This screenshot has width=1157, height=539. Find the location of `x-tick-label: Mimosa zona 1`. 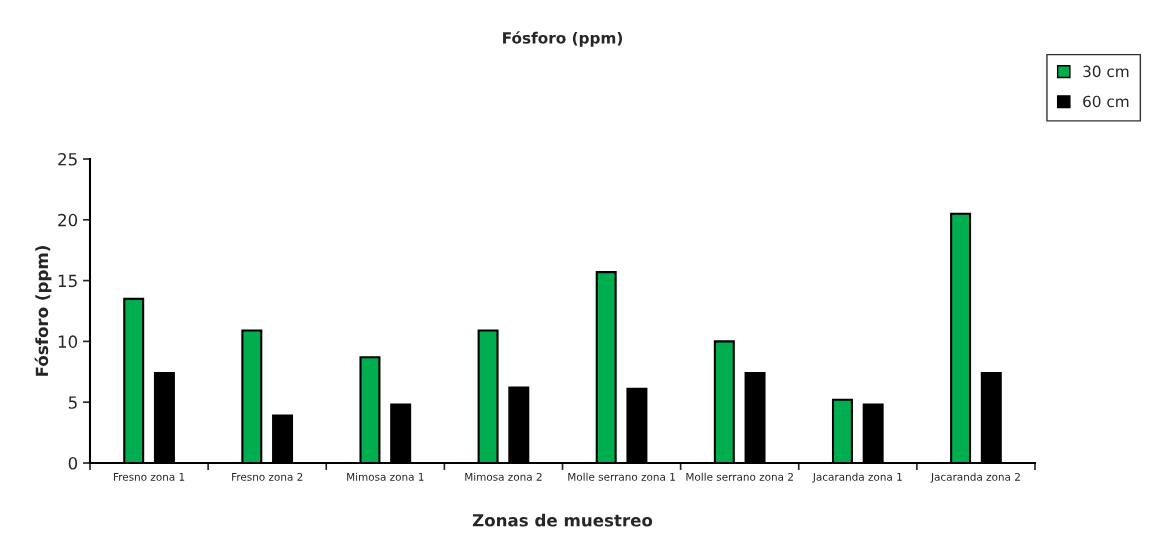

x-tick-label: Mimosa zona 1 is located at coordinates (385, 476).